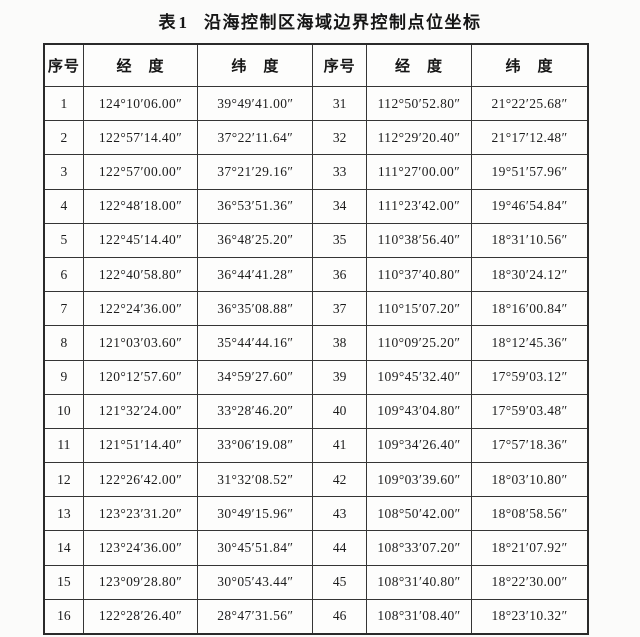  I want to click on coordinate-cell: 19°51′57.96″, so click(530, 172).